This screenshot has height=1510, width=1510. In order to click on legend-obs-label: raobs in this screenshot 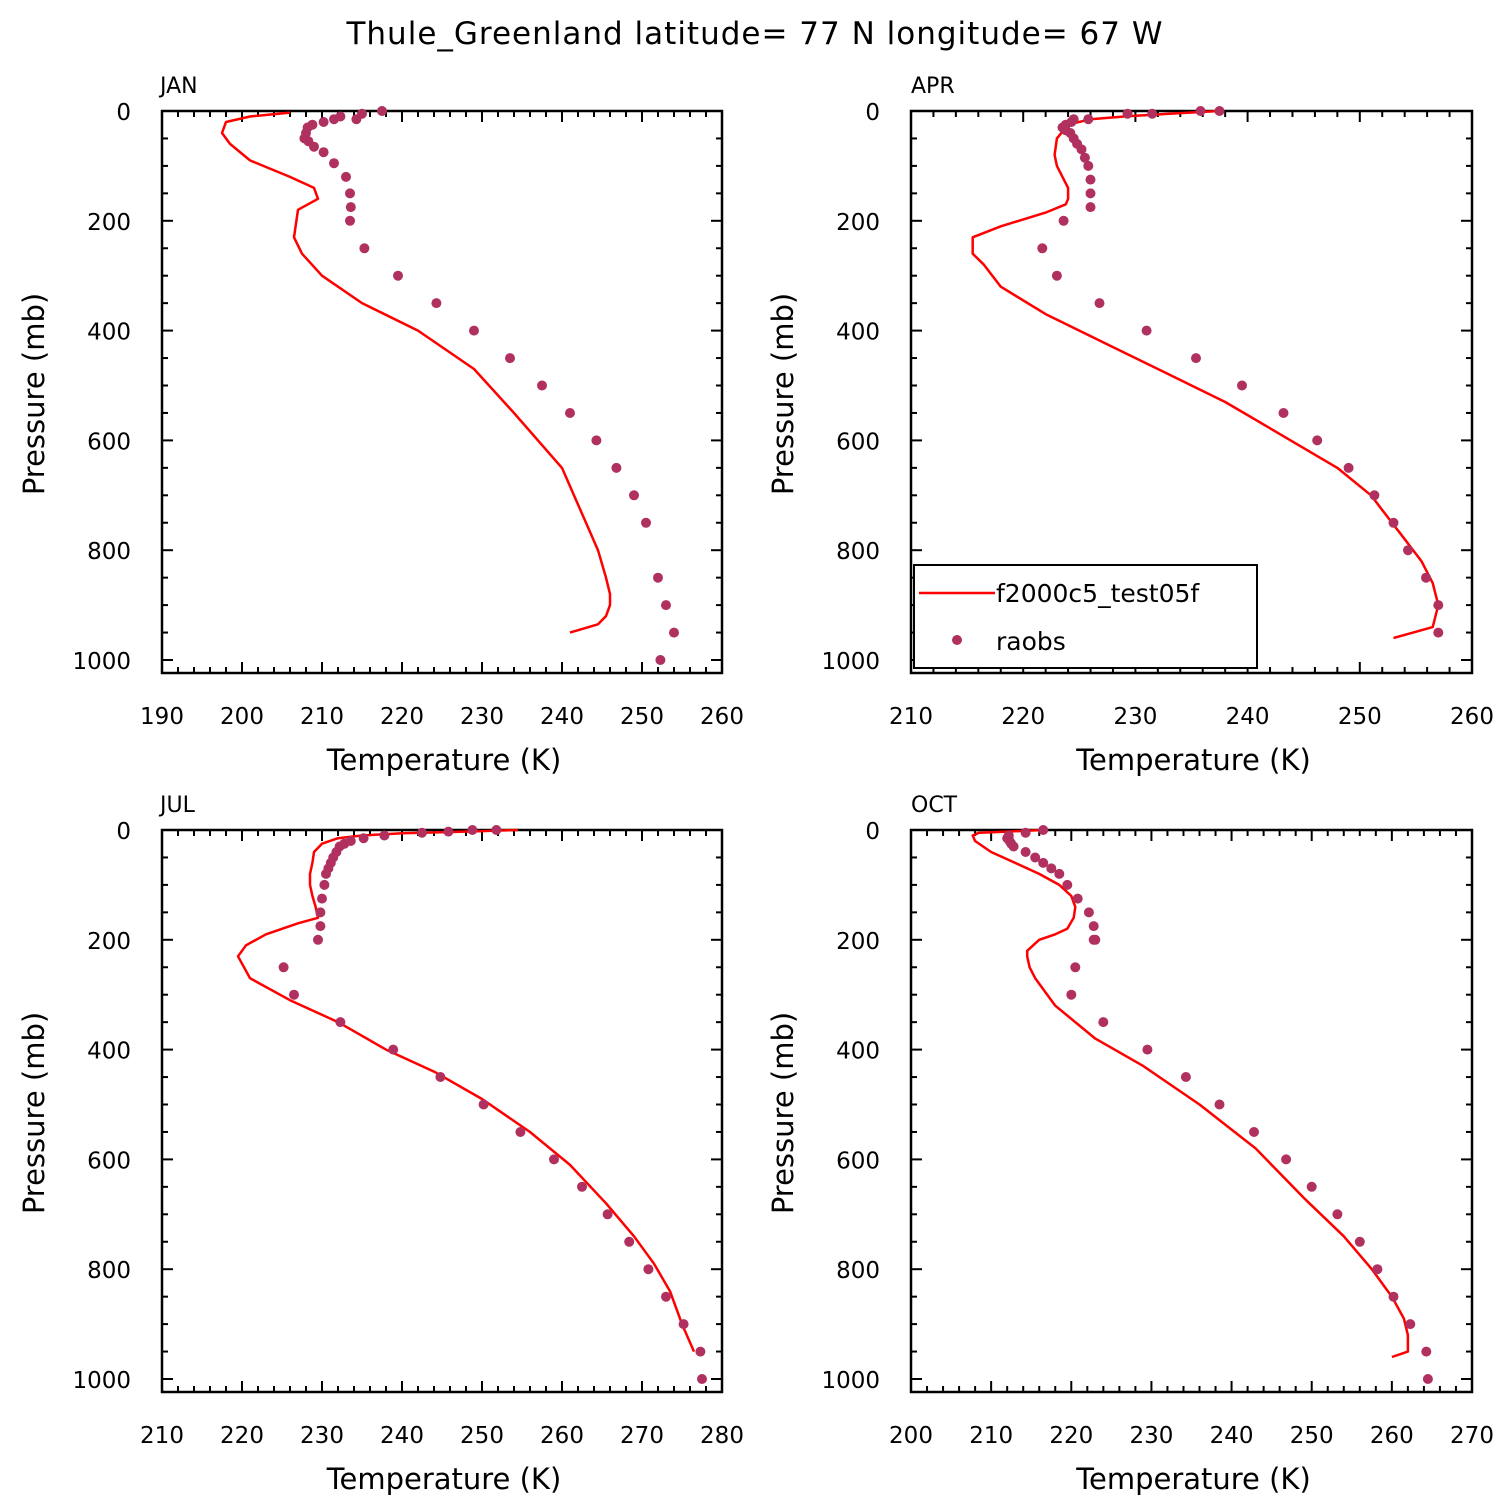, I will do `click(1031, 641)`.